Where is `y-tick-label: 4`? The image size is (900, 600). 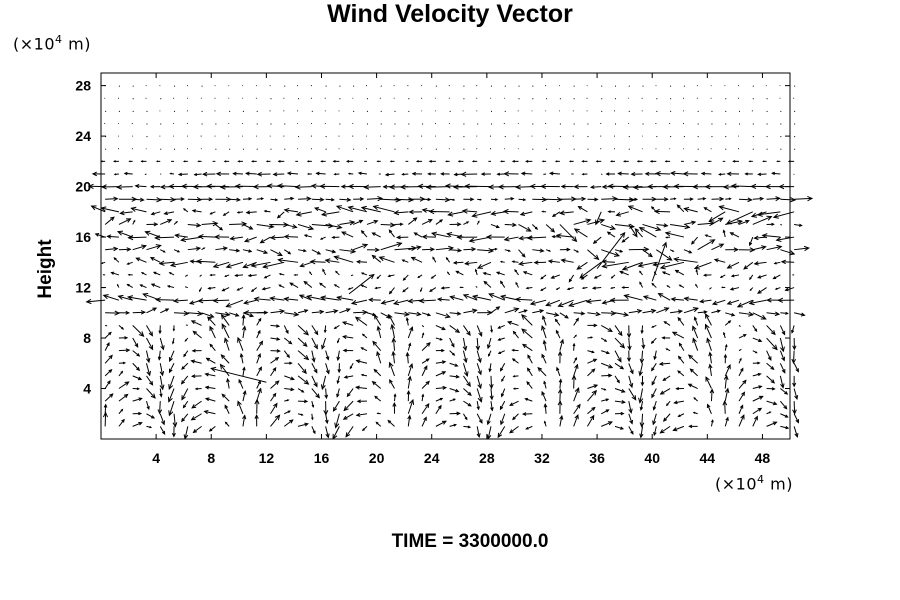
y-tick-label: 4 is located at coordinates (87, 389).